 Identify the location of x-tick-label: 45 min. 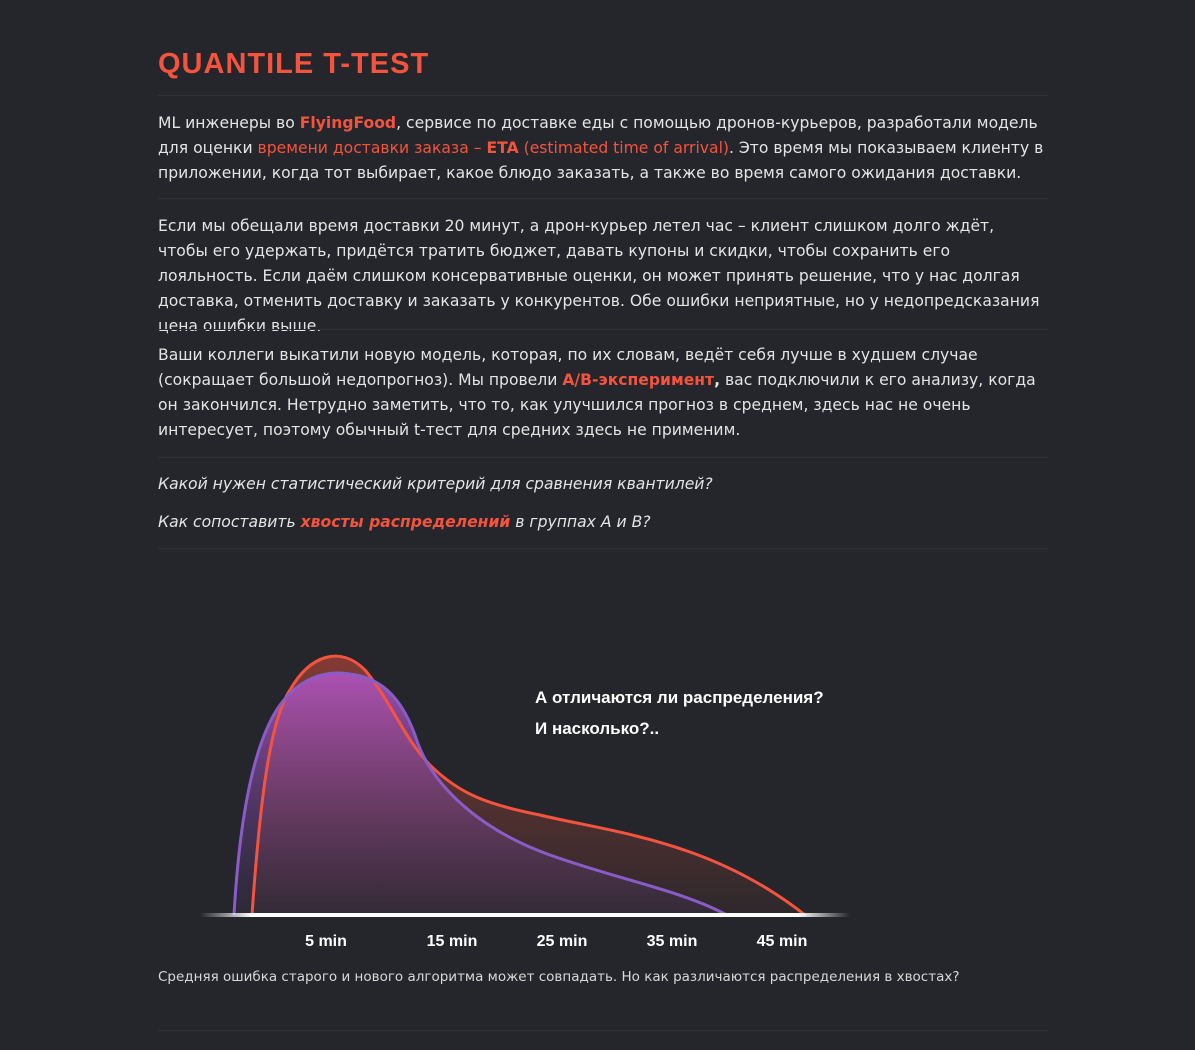
(782, 941).